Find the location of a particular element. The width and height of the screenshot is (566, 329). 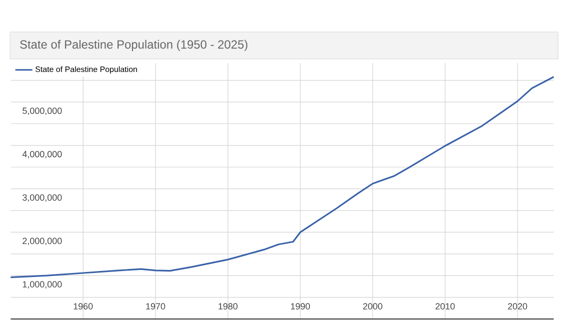

x-tick-label: 1990 is located at coordinates (300, 306).